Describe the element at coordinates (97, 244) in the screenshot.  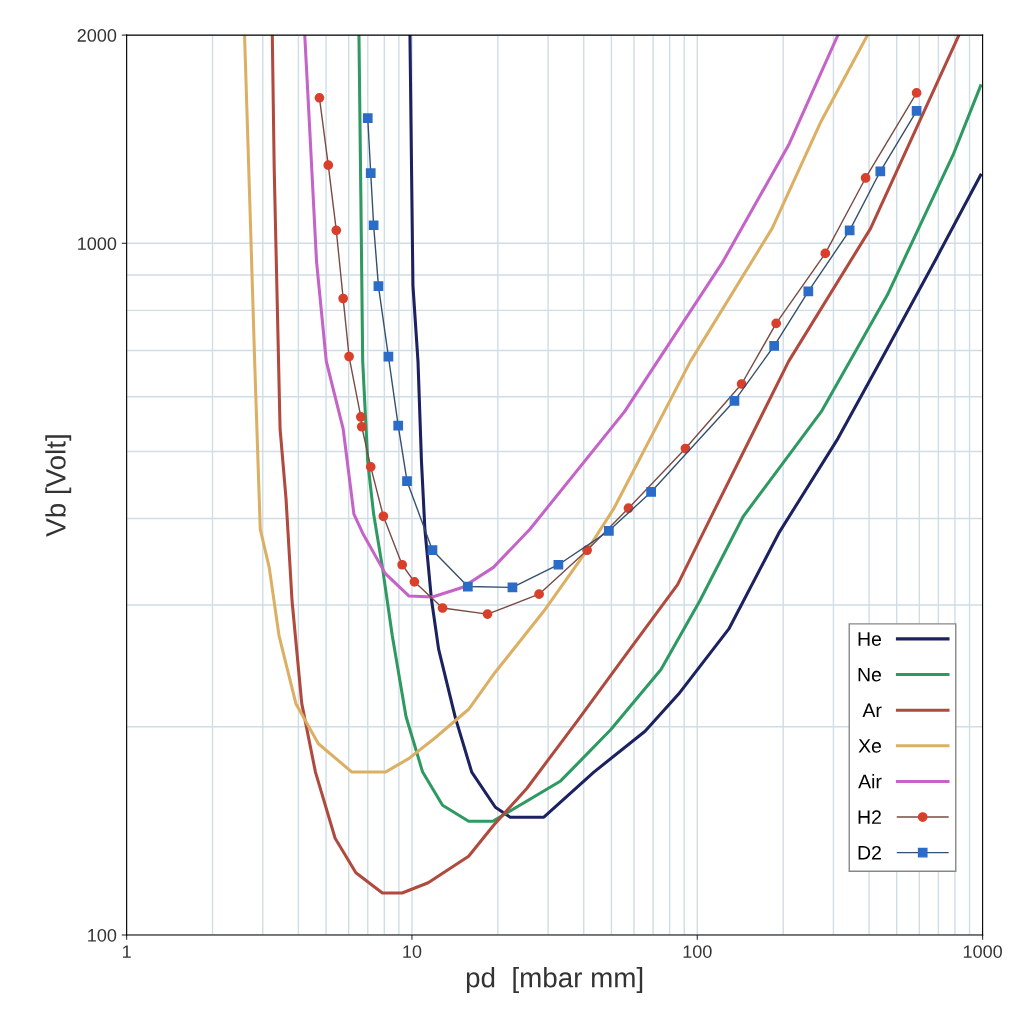
I see `y-tick-label: 1000` at that location.